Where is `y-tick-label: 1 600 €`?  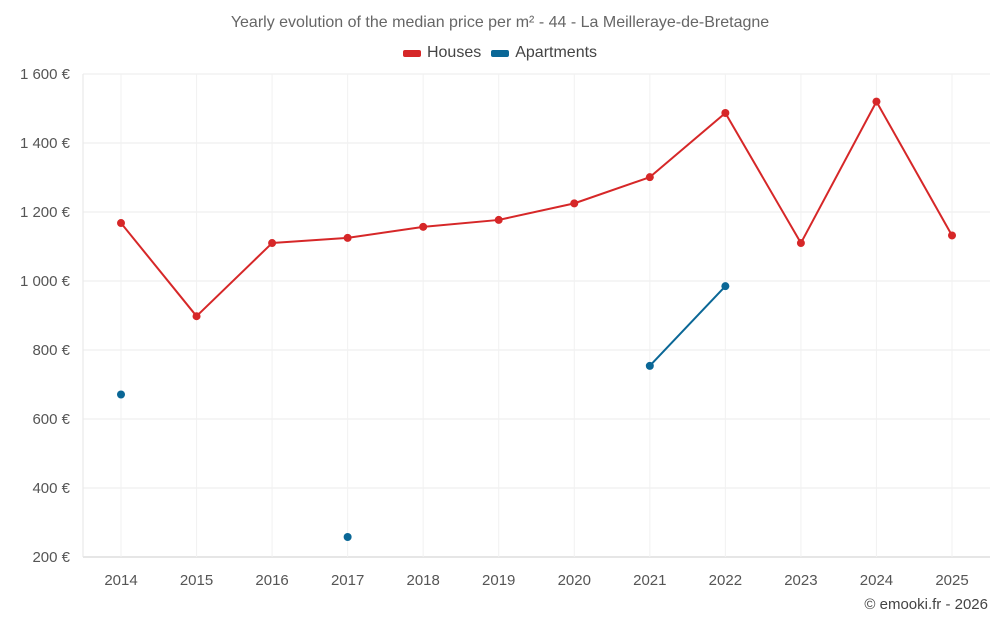
y-tick-label: 1 600 € is located at coordinates (45, 74).